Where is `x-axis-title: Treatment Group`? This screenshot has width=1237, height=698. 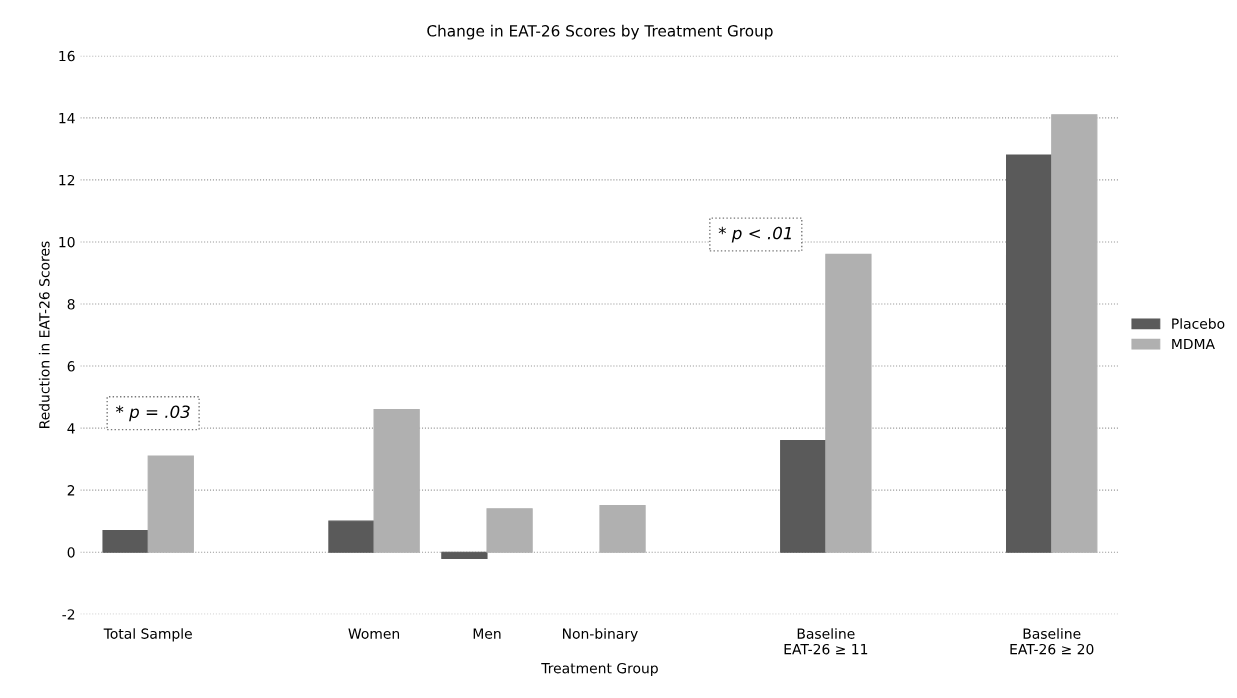 x-axis-title: Treatment Group is located at coordinates (599, 669).